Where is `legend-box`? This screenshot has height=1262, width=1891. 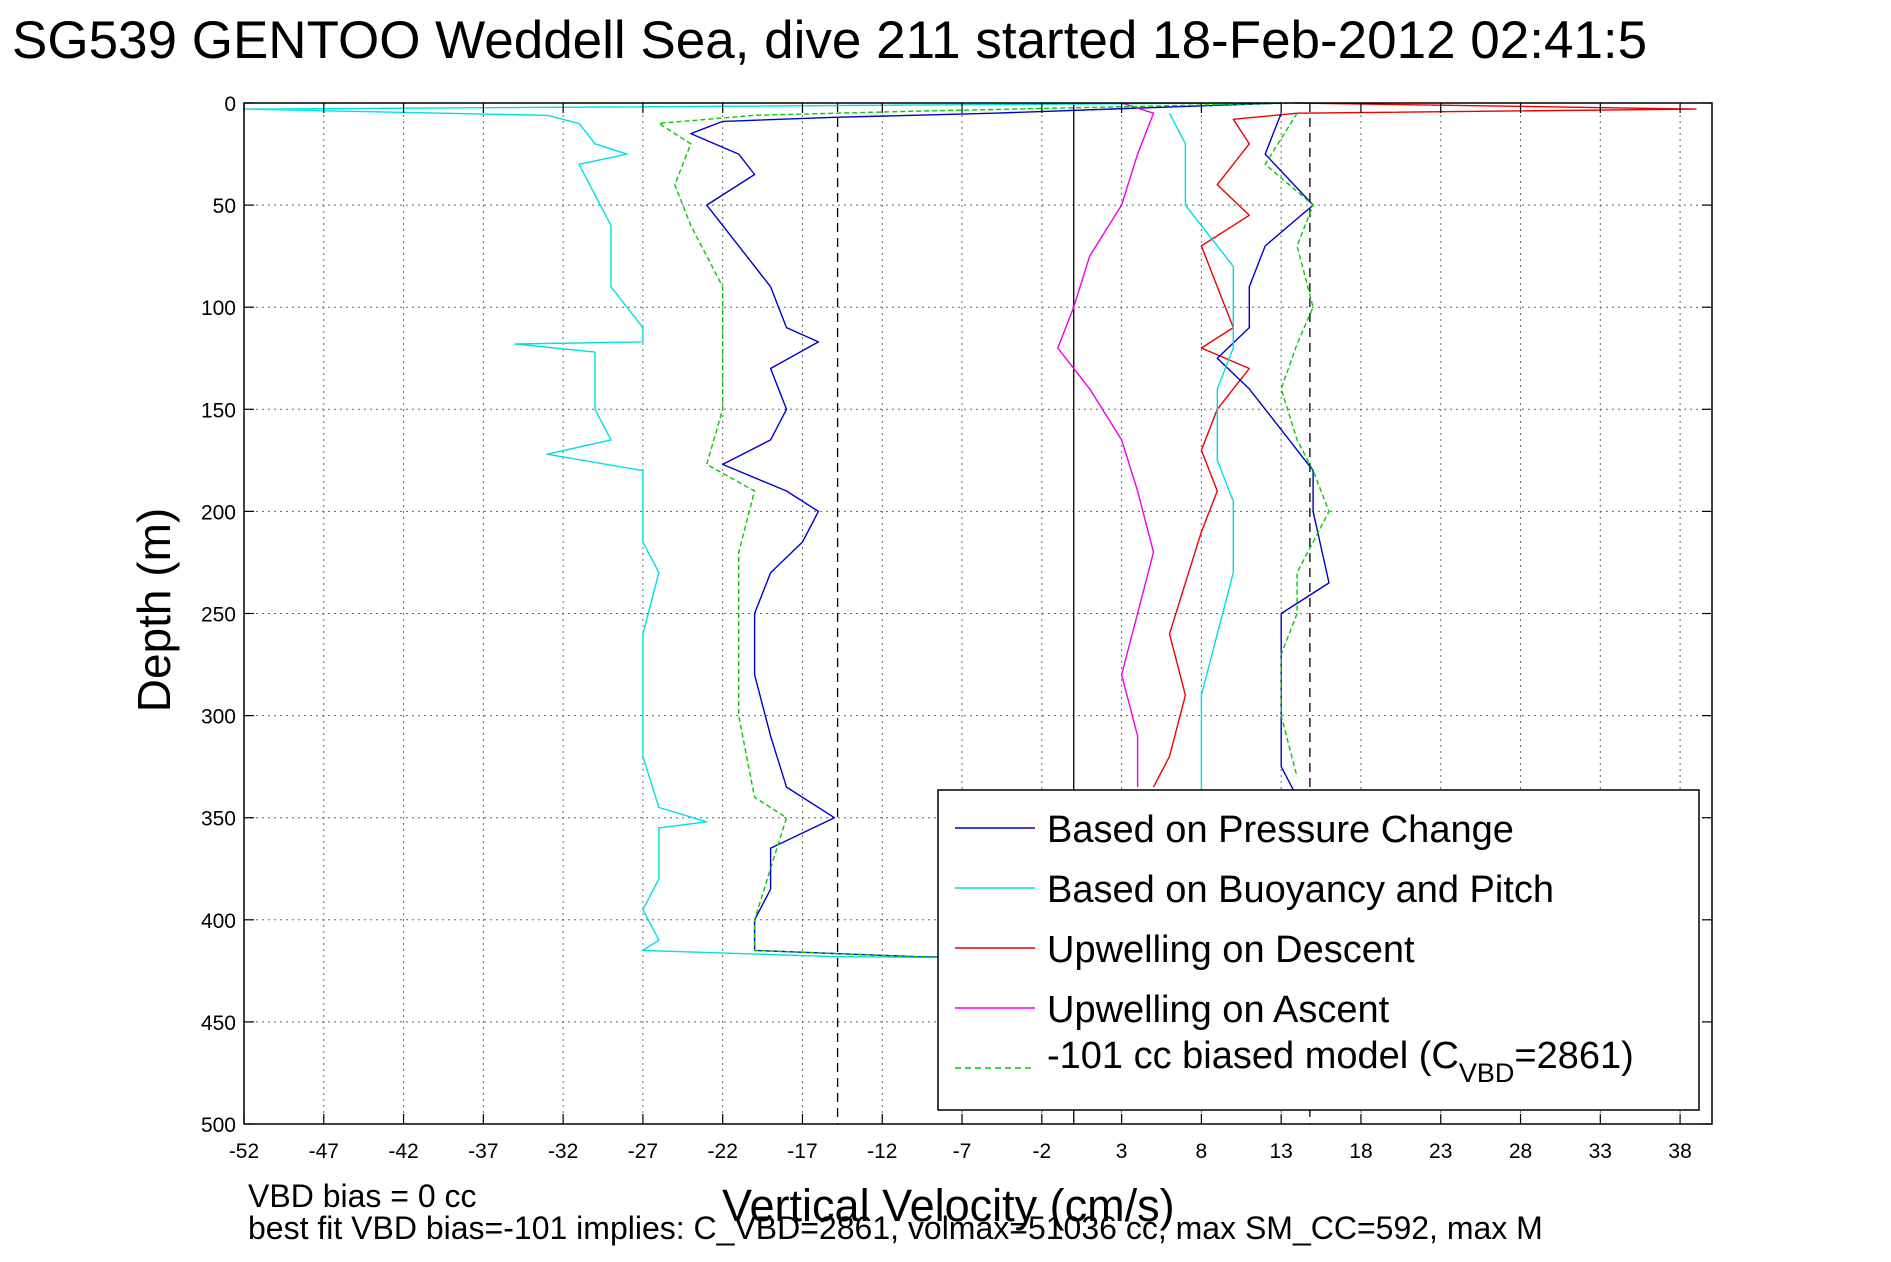 legend-box is located at coordinates (1318, 950).